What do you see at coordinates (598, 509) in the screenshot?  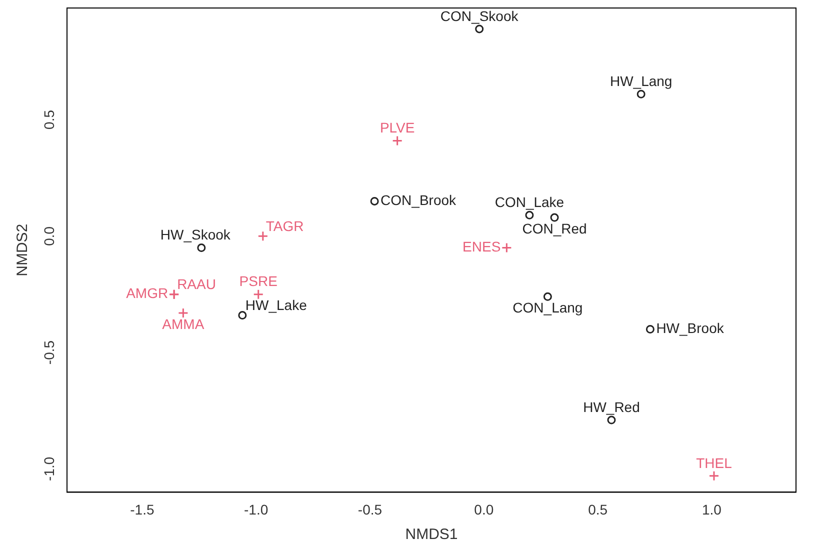 I see `x-tick-label: 0.5` at bounding box center [598, 509].